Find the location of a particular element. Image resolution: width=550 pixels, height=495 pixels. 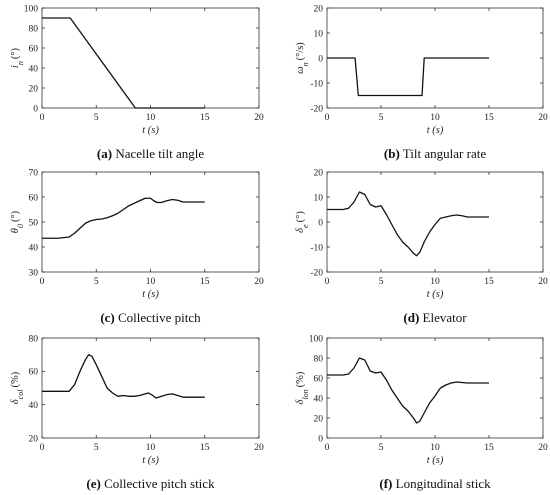

y-axis-label: θ0(°) is located at coordinates (17, 221).